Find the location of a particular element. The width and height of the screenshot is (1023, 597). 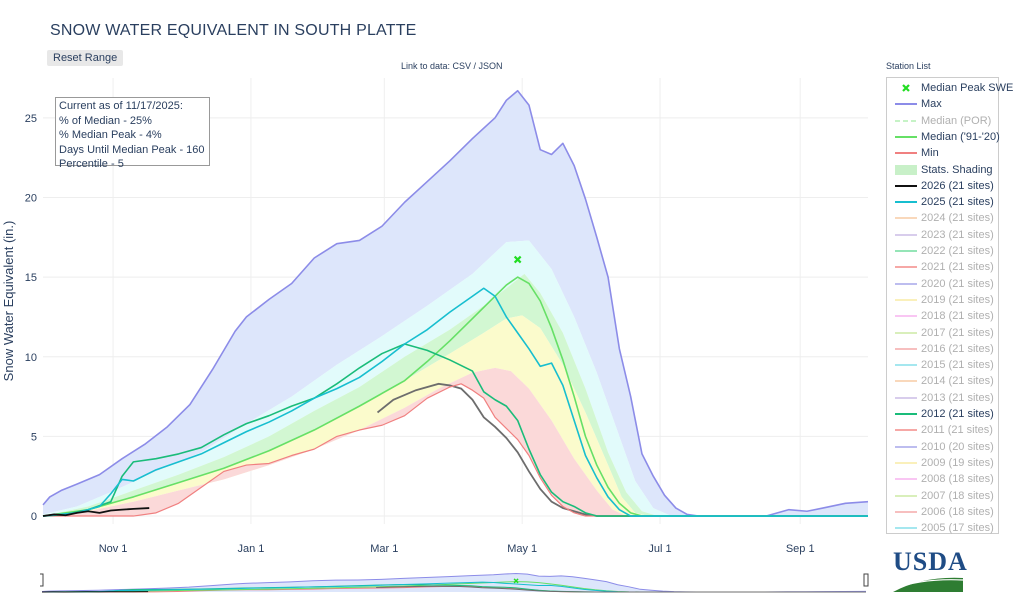

legend-item: 2024 (21 sites) is located at coordinates (942, 218).